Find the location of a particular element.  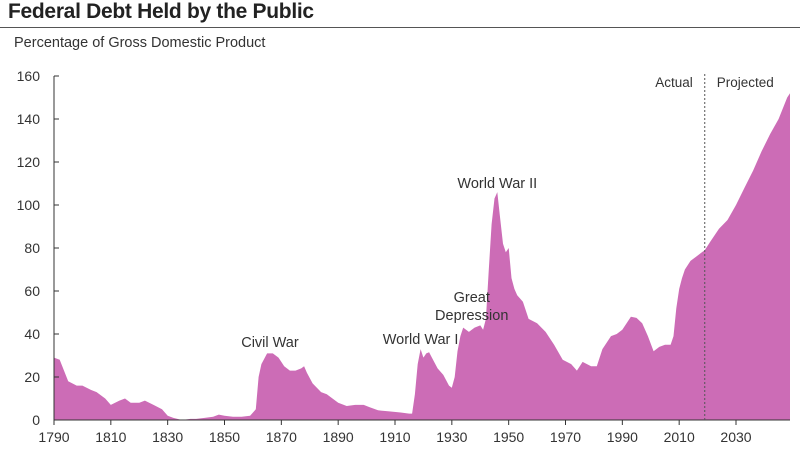

chart-subtitle: Percentage of Gross Domestic Product is located at coordinates (140, 43).